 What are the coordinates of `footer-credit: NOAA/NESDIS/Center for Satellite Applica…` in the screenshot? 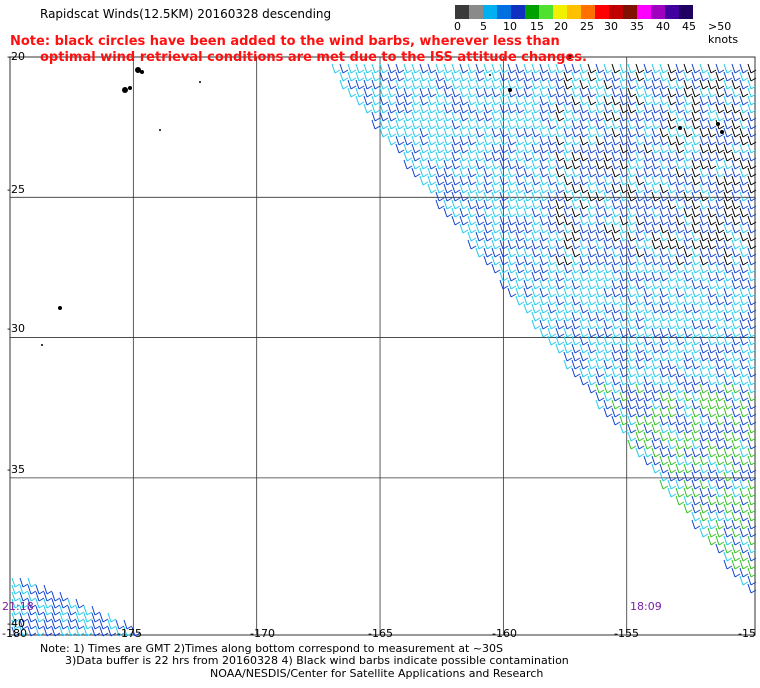 It's located at (377, 673).